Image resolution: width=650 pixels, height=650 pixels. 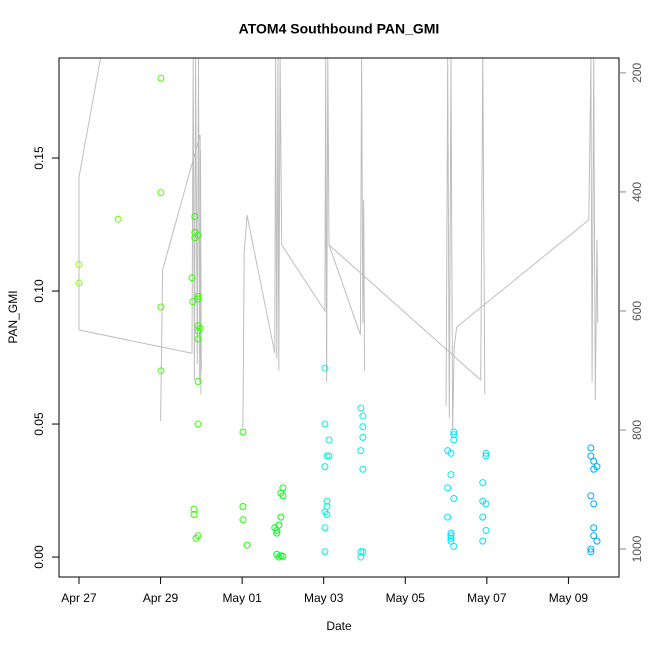 What do you see at coordinates (39, 557) in the screenshot?
I see `y-tick-label: 0.00` at bounding box center [39, 557].